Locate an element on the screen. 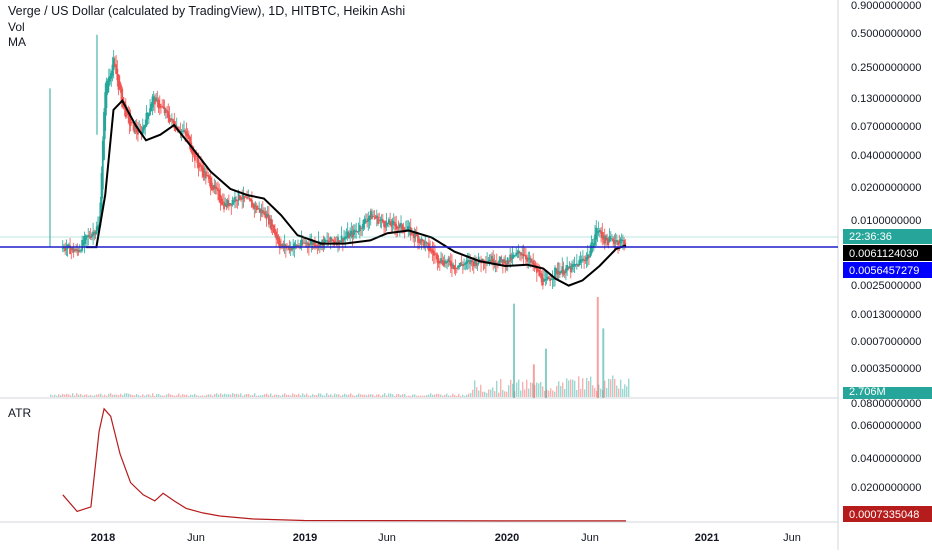 Image resolution: width=932 pixels, height=555 pixels. price-axis-label: 0.0025000000 is located at coordinates (886, 286).